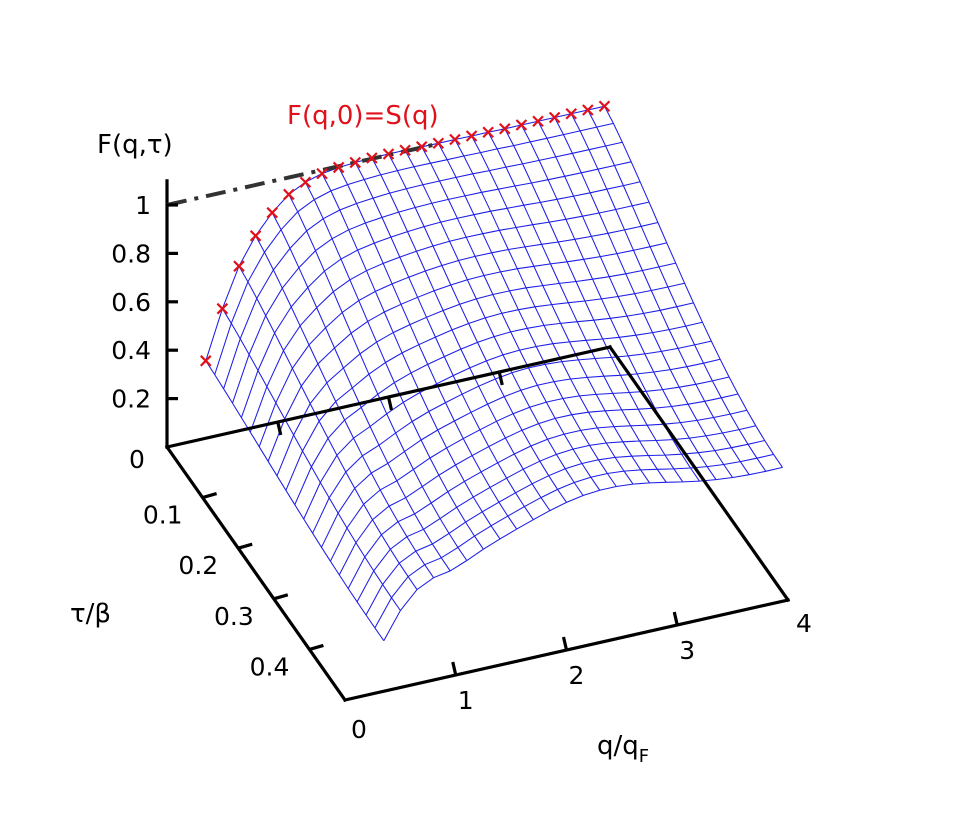 The height and width of the screenshot is (819, 955). What do you see at coordinates (131, 253) in the screenshot?
I see `z-tick-label: 0.8` at bounding box center [131, 253].